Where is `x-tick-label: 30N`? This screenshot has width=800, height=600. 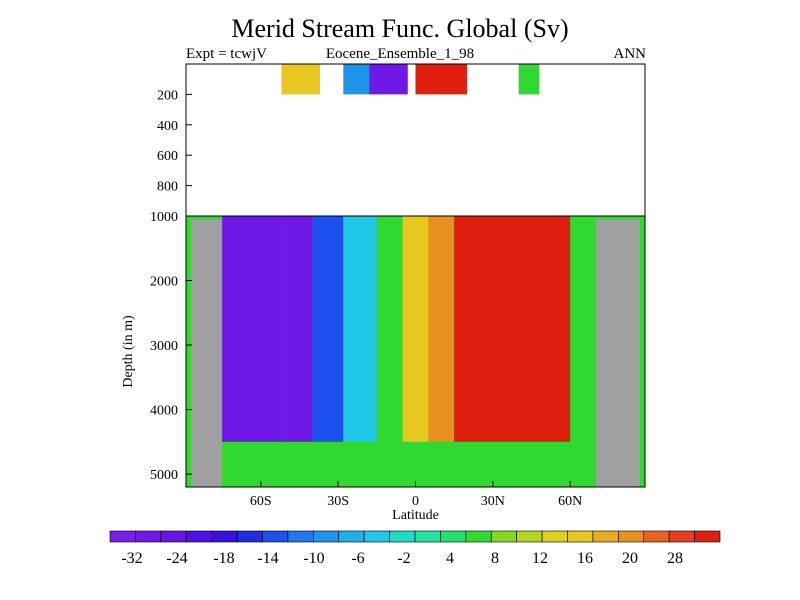 x-tick-label: 30N is located at coordinates (493, 501).